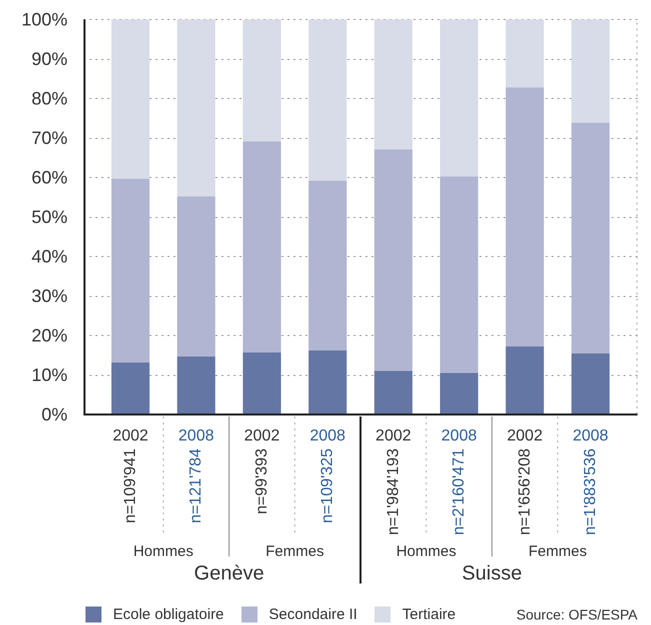  What do you see at coordinates (49, 138) in the screenshot?
I see `y-tick-label: 70%` at bounding box center [49, 138].